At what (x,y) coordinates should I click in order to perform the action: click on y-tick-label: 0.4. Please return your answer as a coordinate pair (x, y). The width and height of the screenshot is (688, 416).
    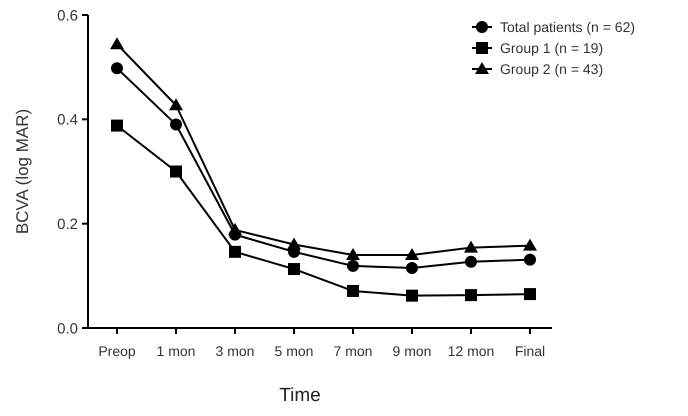
    Looking at the image, I should click on (67, 120).